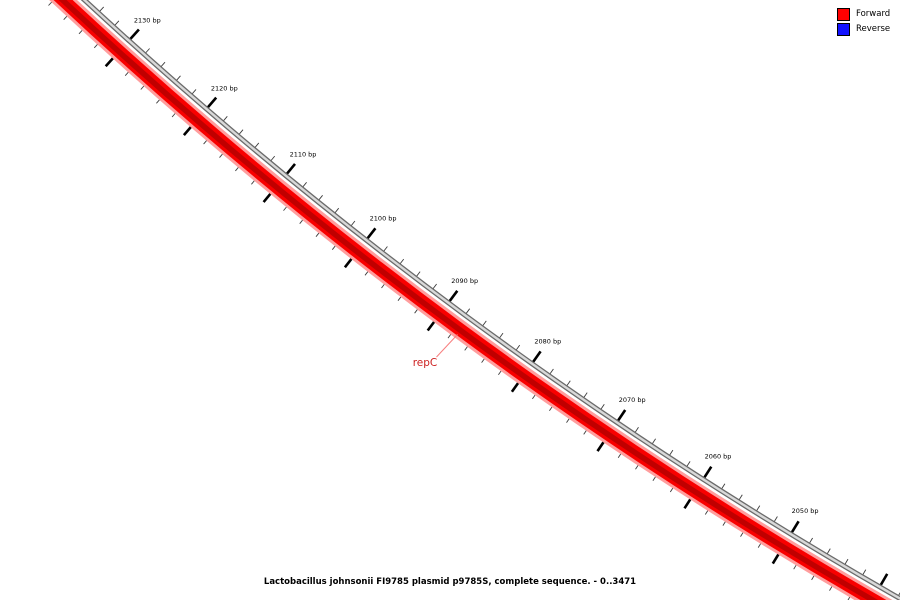 Image resolution: width=900 pixels, height=600 pixels. I want to click on ruler-label: 2070 bp, so click(632, 400).